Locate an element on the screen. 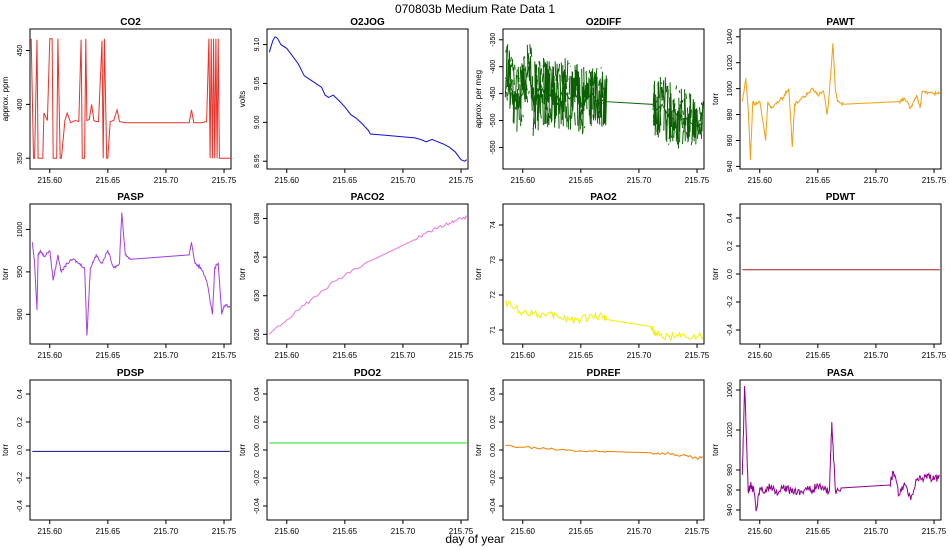  y-tick-label: 71 is located at coordinates (493, 330).